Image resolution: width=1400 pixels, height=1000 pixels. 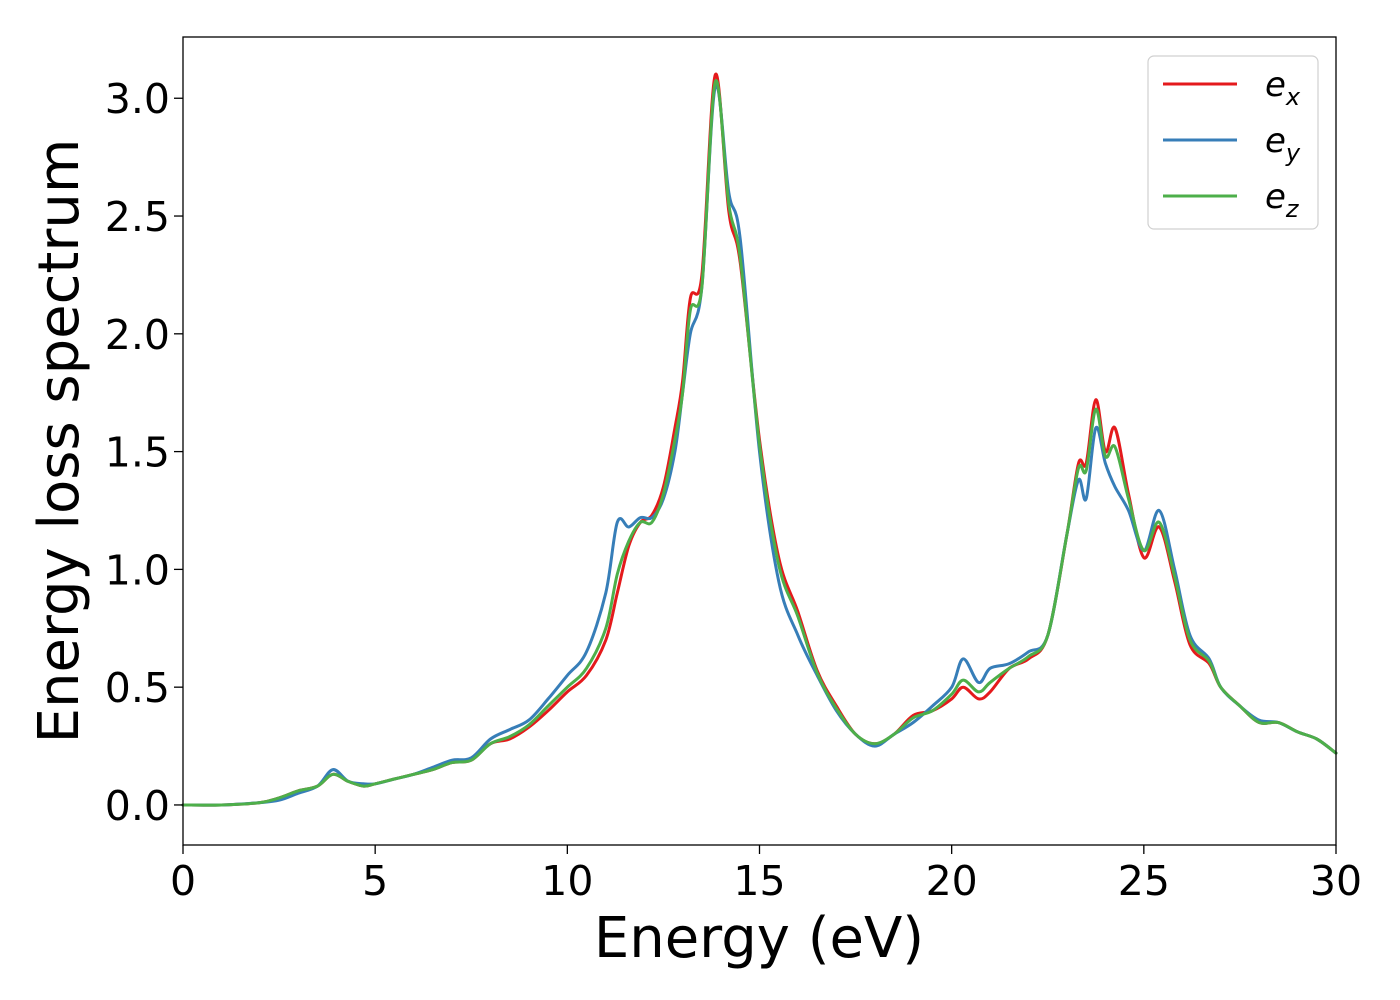 I want to click on x-tick-label: 10, so click(x=567, y=881).